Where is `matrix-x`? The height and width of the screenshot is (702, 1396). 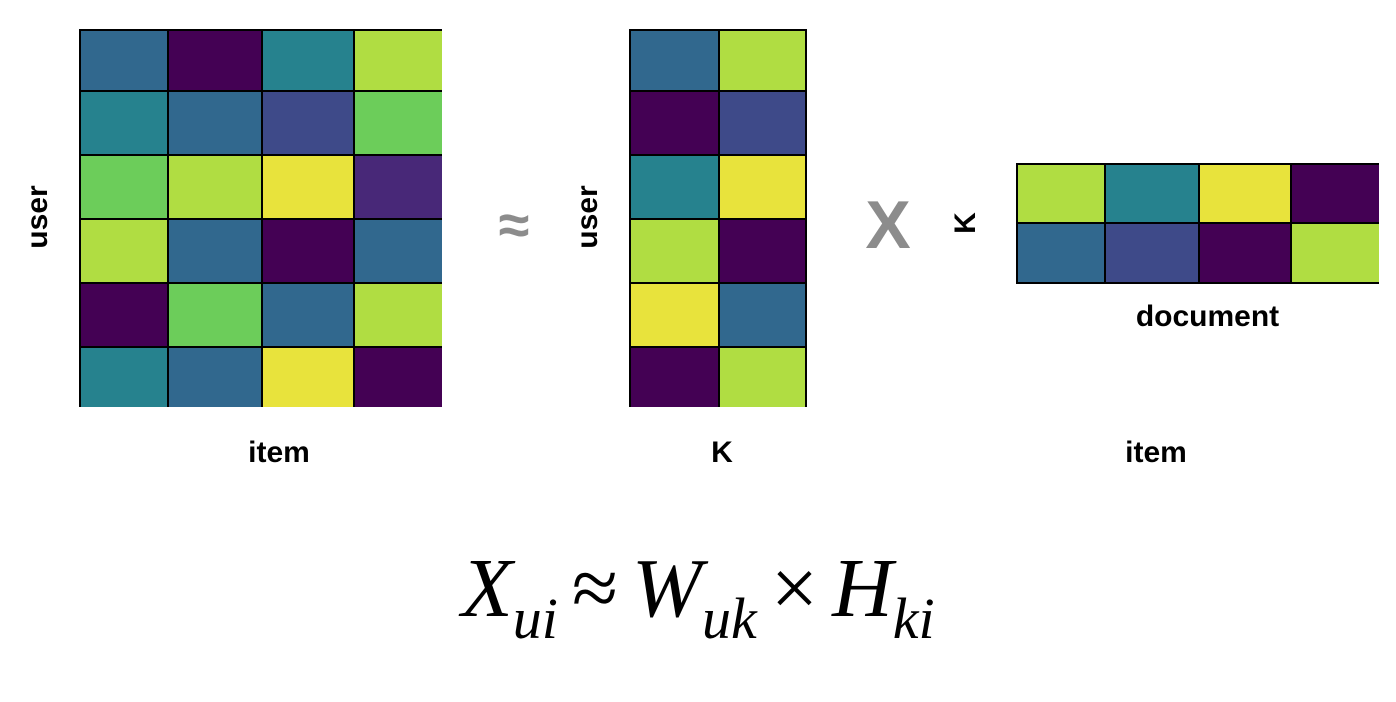 matrix-x is located at coordinates (260, 218).